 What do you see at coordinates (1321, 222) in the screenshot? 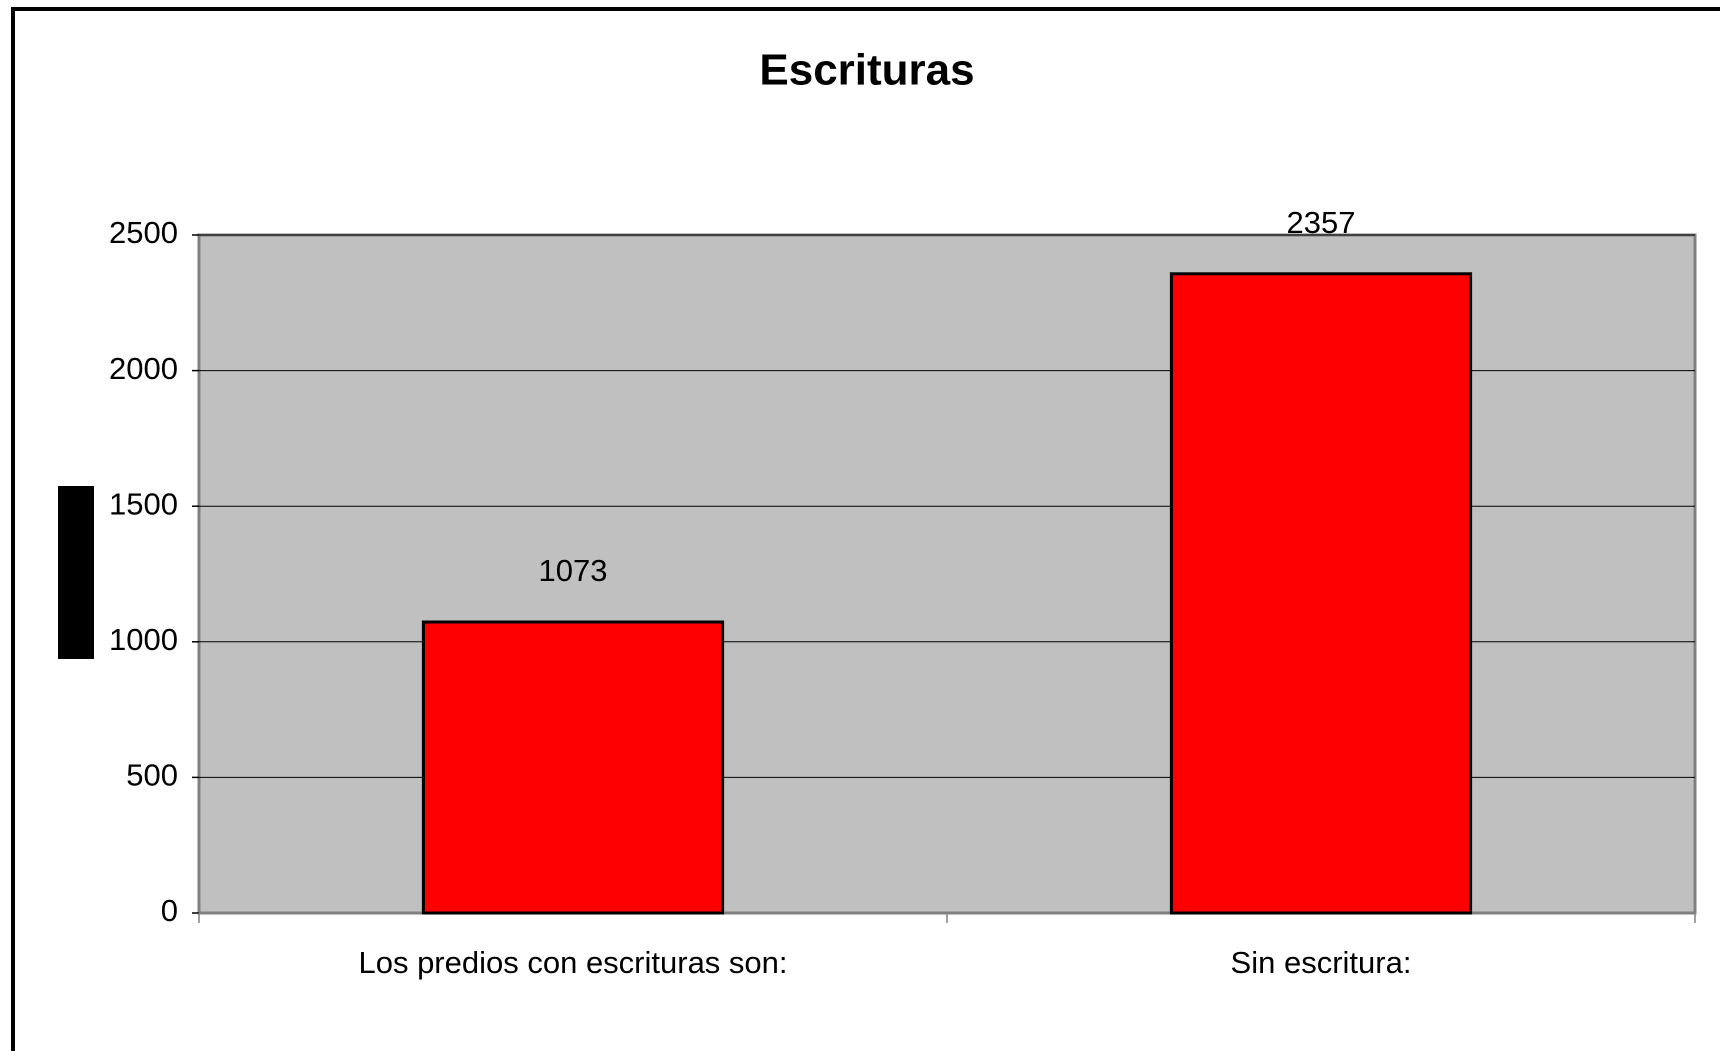
I see `data-label: 2357` at bounding box center [1321, 222].